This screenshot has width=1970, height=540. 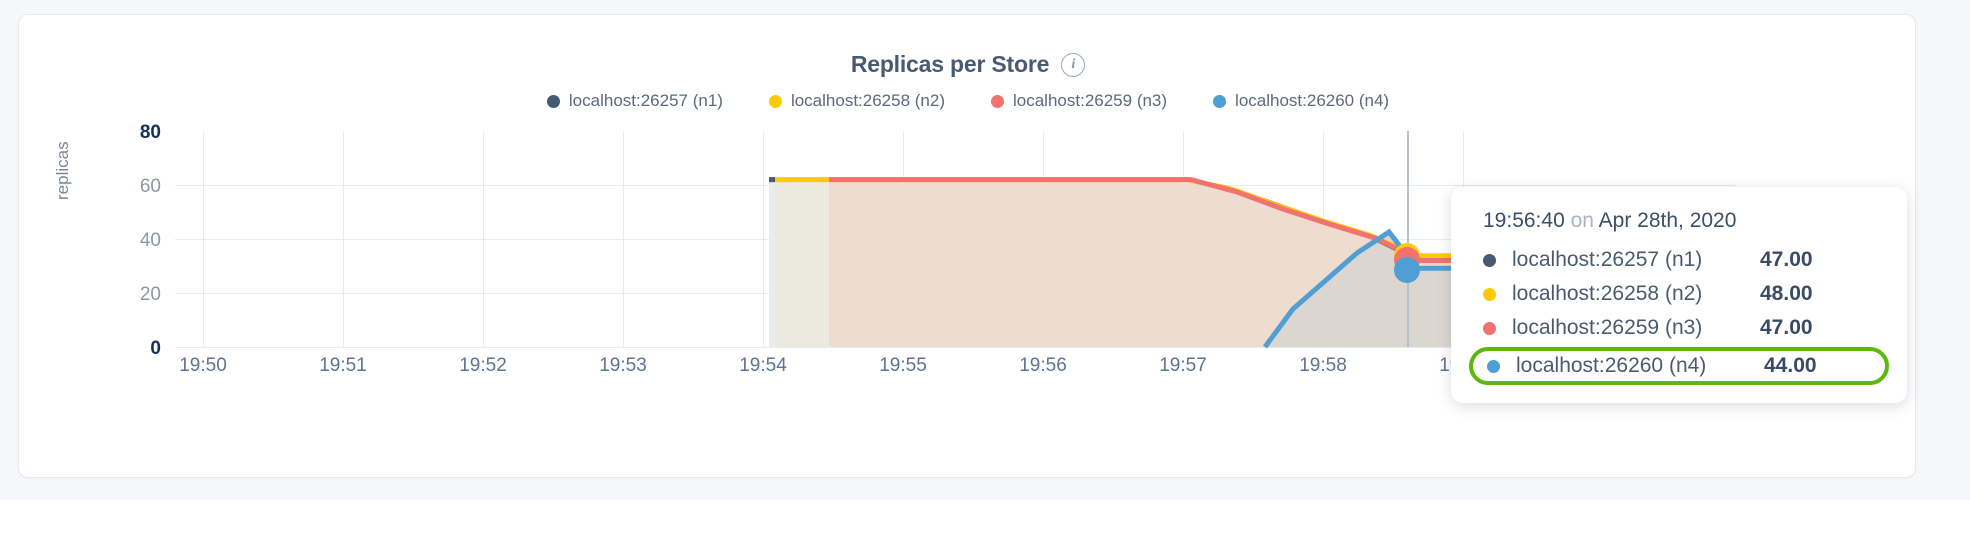 I want to click on legend-label: localhost:26260 (n4), so click(x=1312, y=100).